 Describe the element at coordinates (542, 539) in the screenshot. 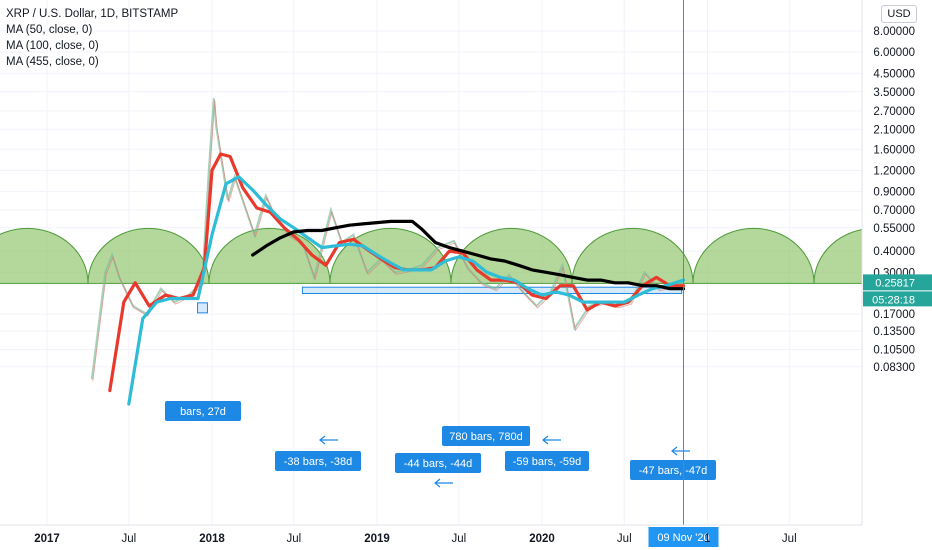

I see `time-tick-label: 2020` at that location.